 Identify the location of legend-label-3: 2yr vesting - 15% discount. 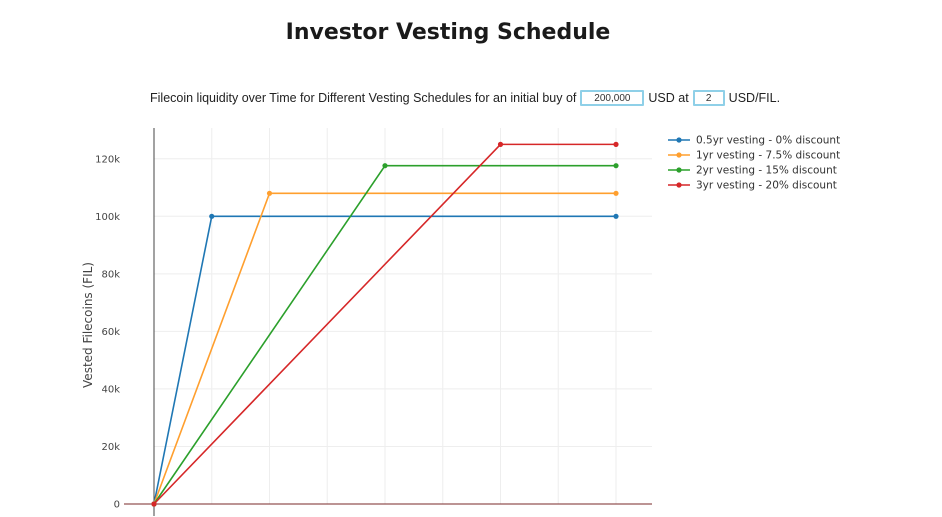
(766, 171).